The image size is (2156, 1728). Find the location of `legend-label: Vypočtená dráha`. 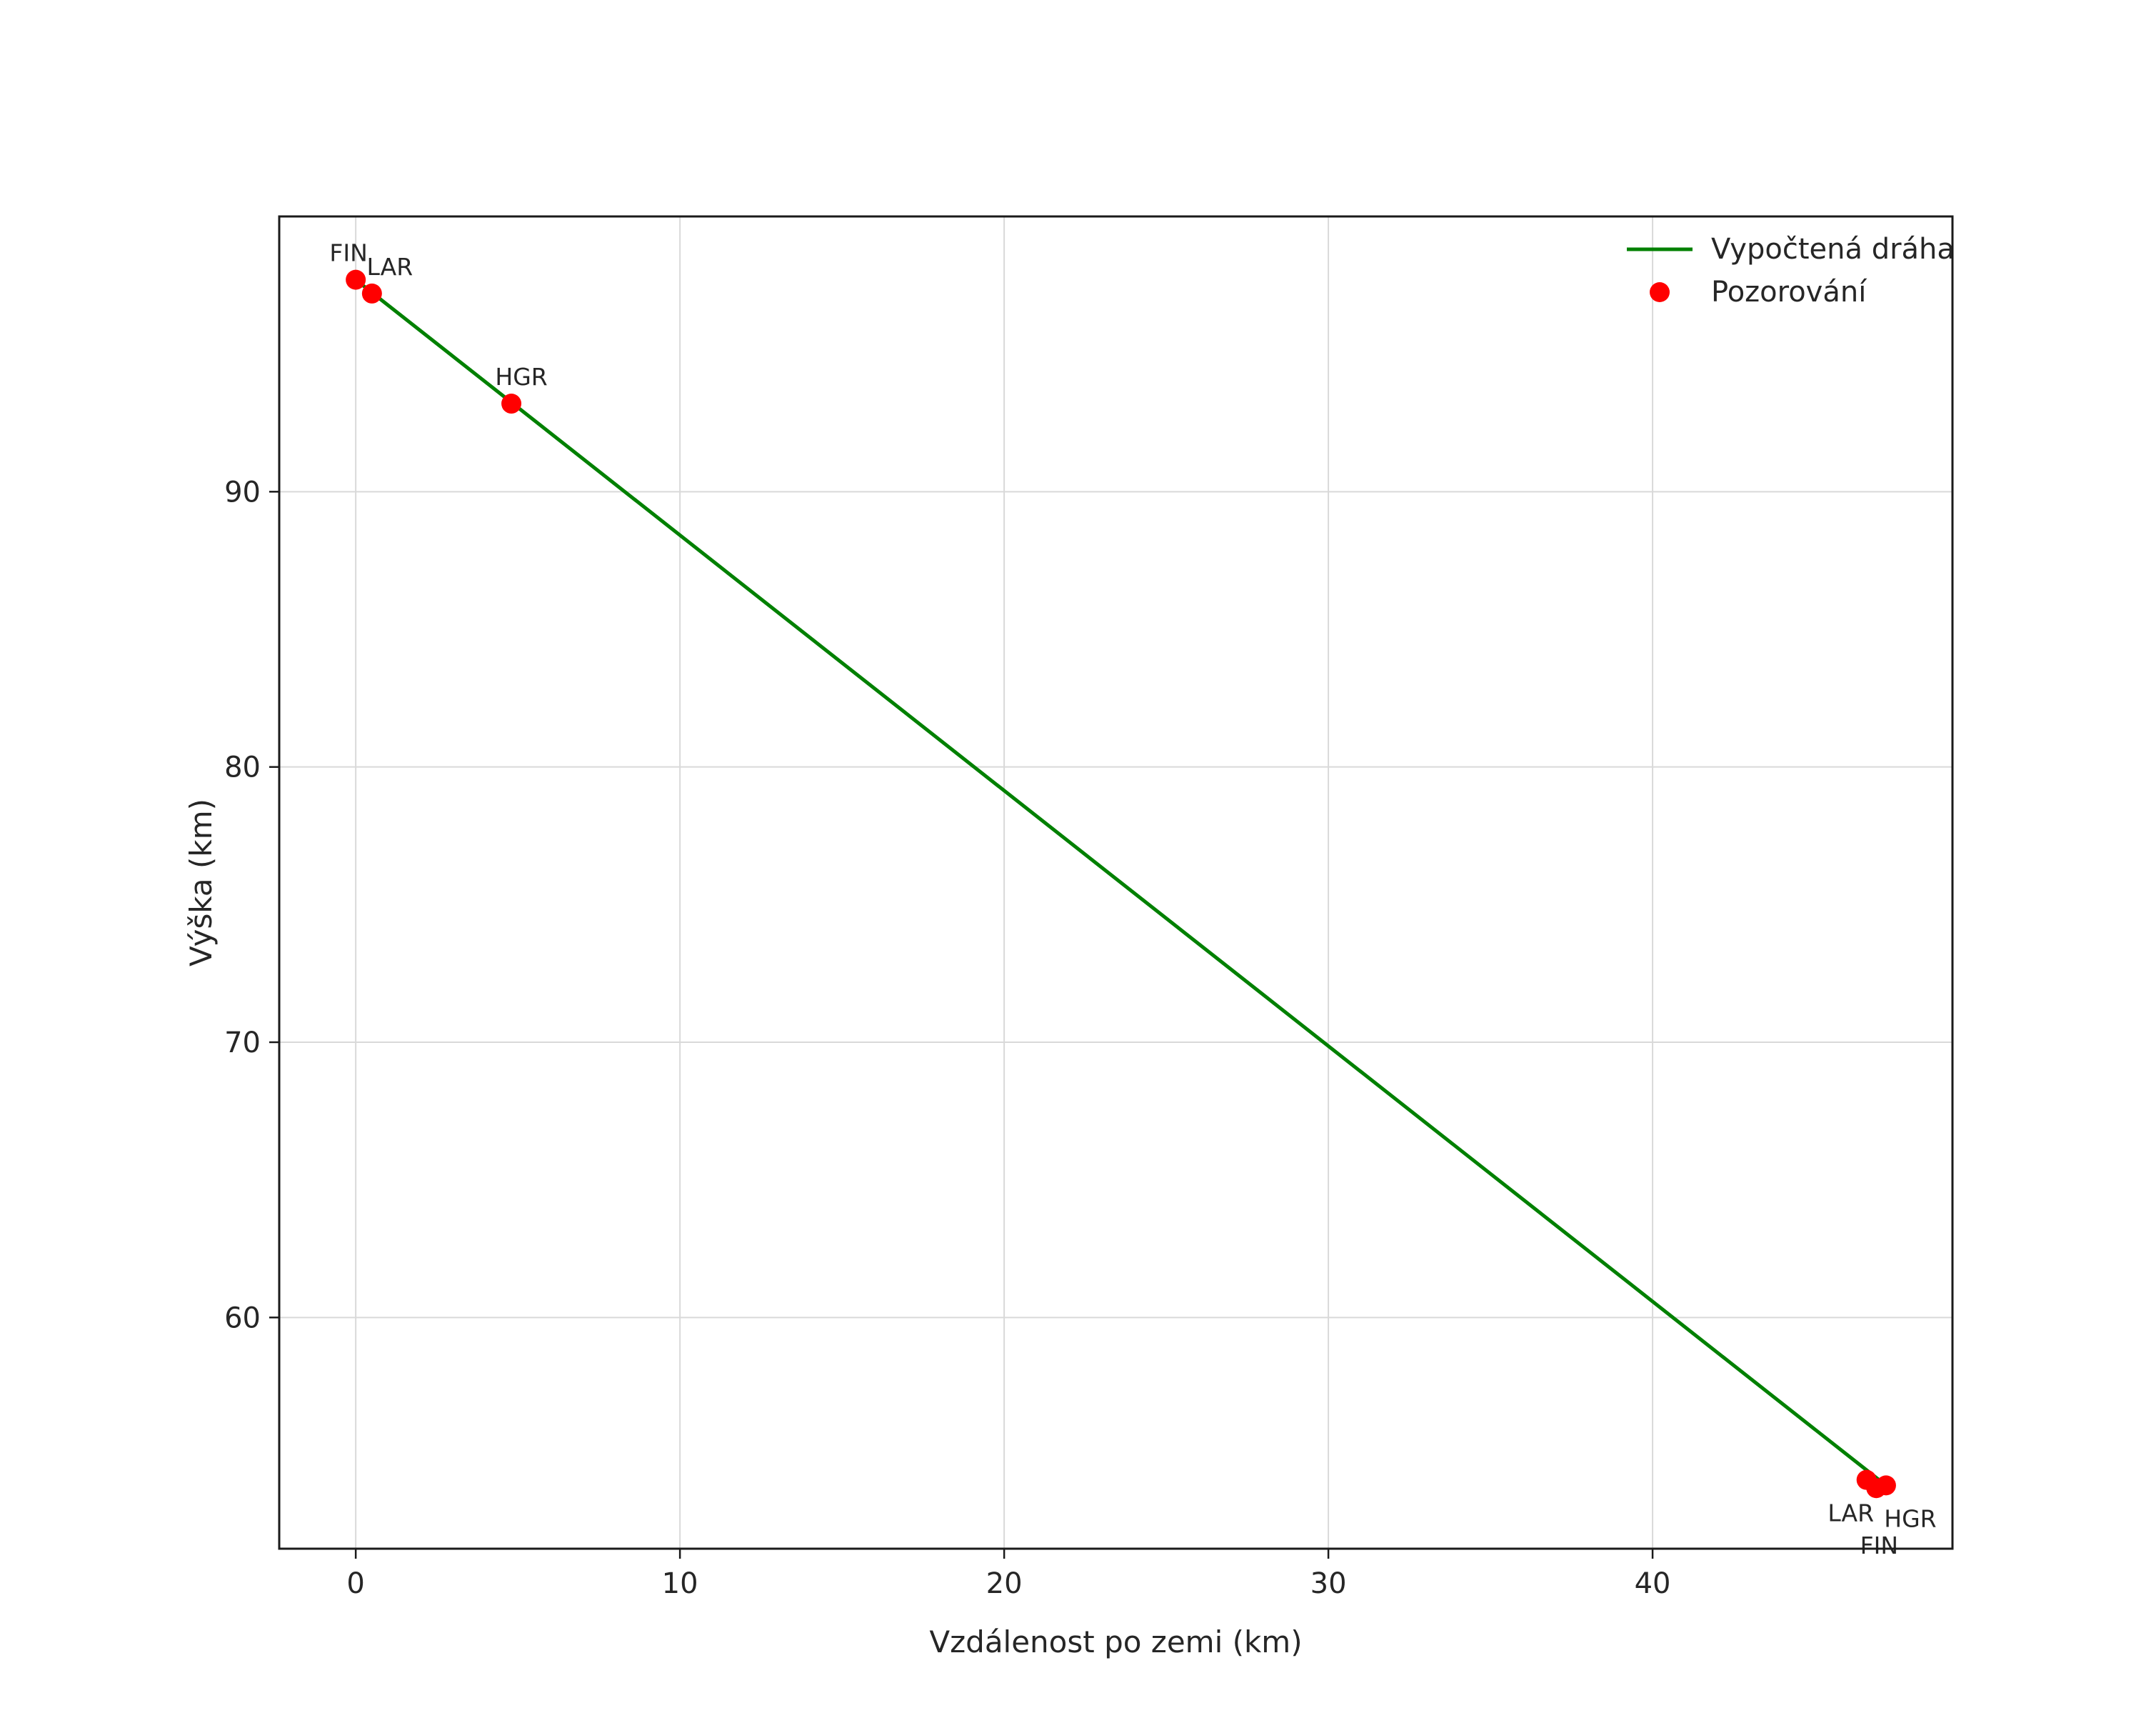

legend-label: Vypočtená dráha is located at coordinates (1833, 250).